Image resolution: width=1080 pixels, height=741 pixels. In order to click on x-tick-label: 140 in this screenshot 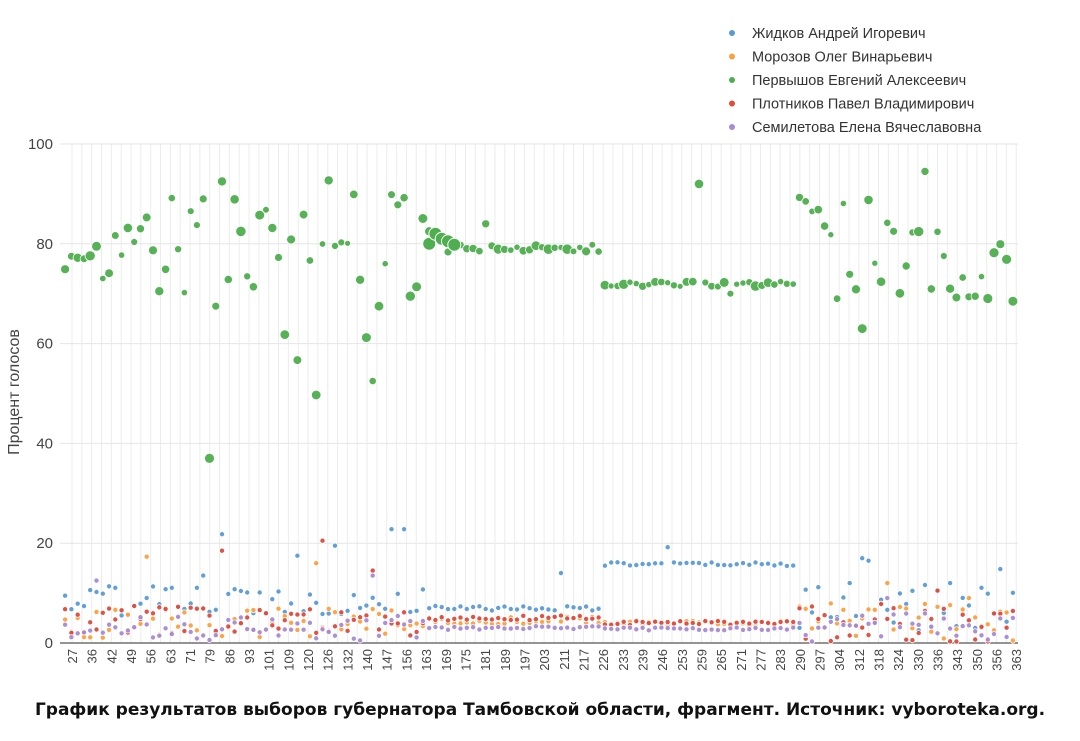, I will do `click(367, 660)`.